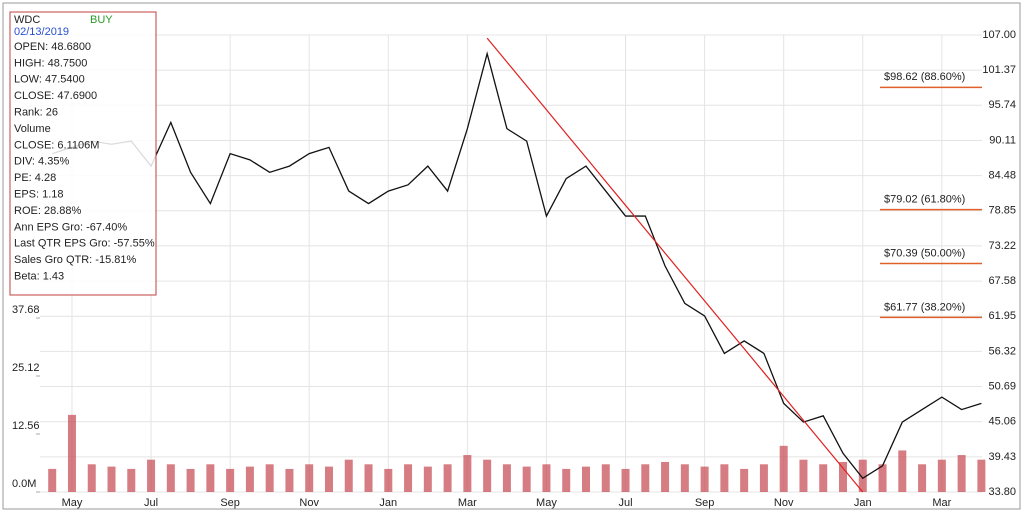  I want to click on y-tick-label: 39.43, so click(1002, 457).